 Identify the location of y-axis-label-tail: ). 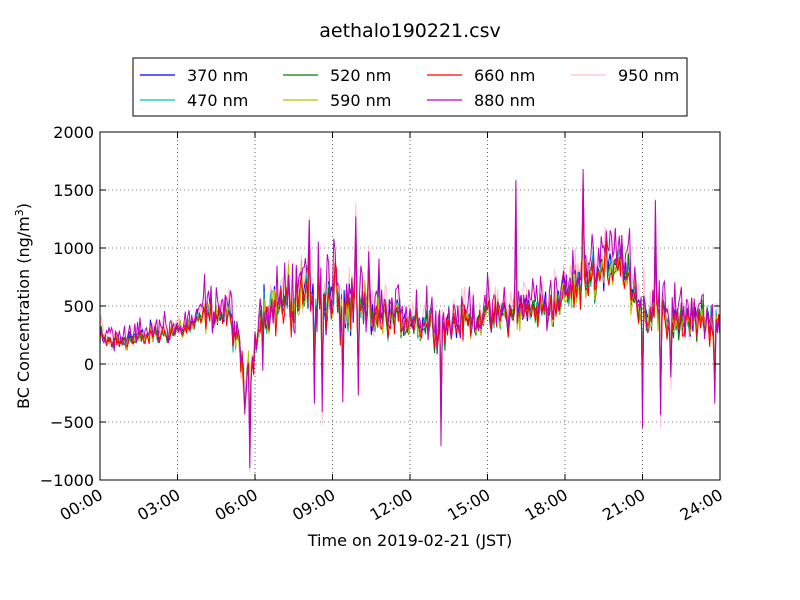
(23, 206).